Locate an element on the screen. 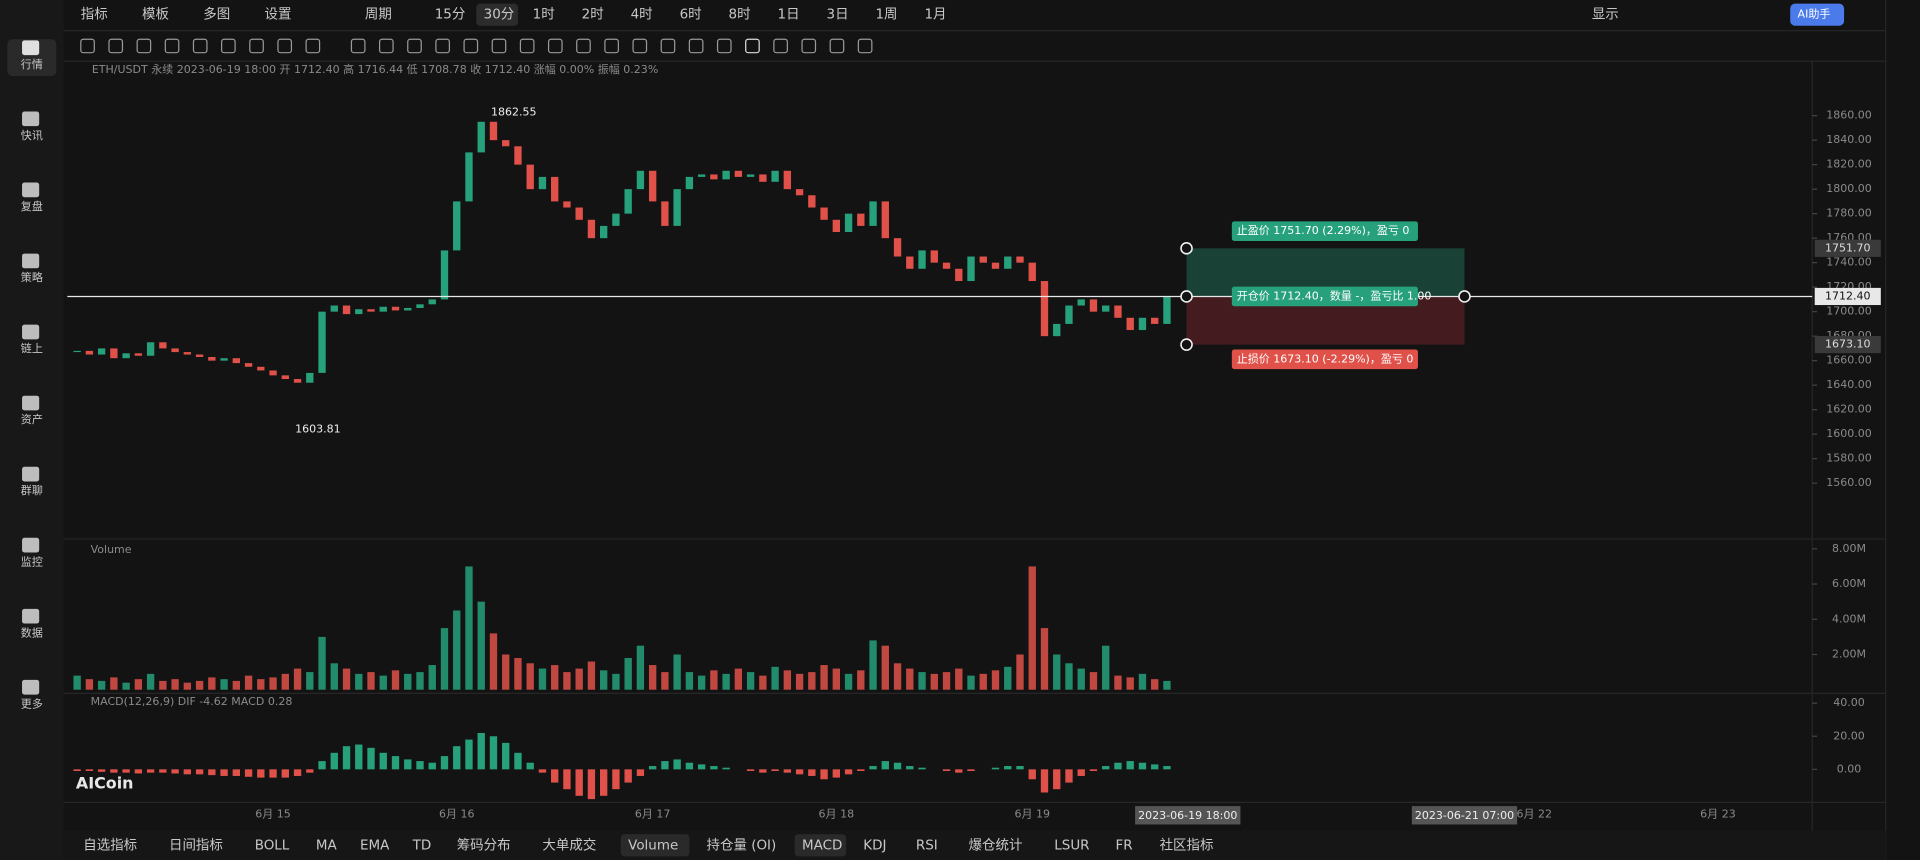  sidebar-label: 群聊 is located at coordinates (32, 490).